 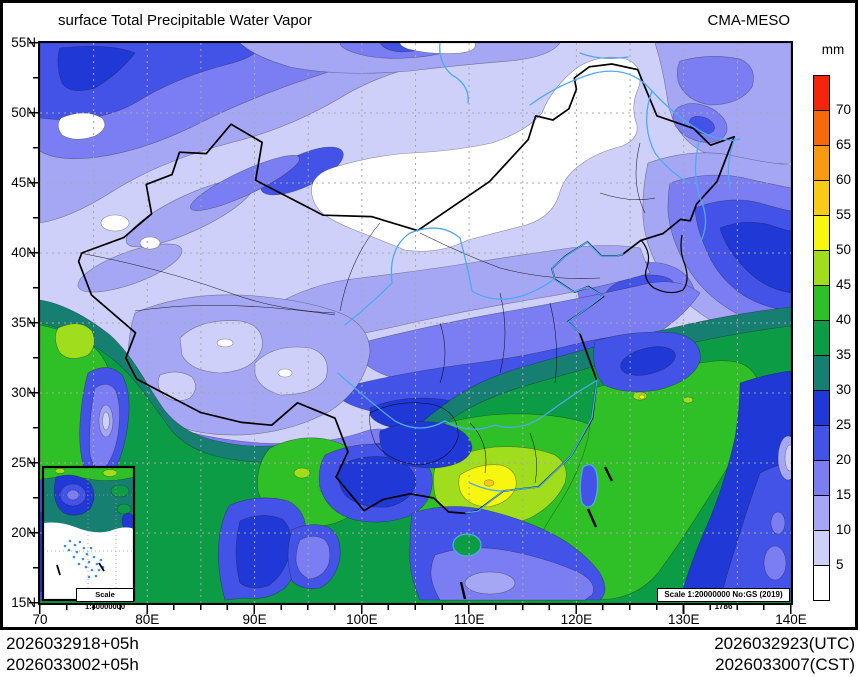 What do you see at coordinates (844, 284) in the screenshot?
I see `colorbar-tick-label: 45` at bounding box center [844, 284].